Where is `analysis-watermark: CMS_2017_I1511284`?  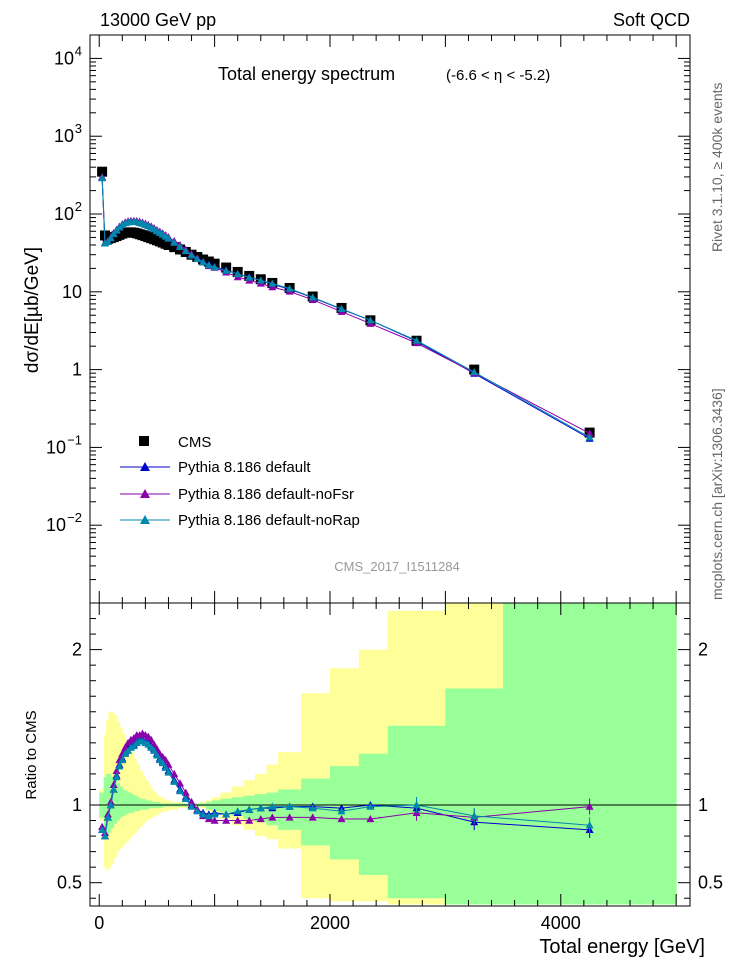
analysis-watermark: CMS_2017_I1511284 is located at coordinates (397, 566).